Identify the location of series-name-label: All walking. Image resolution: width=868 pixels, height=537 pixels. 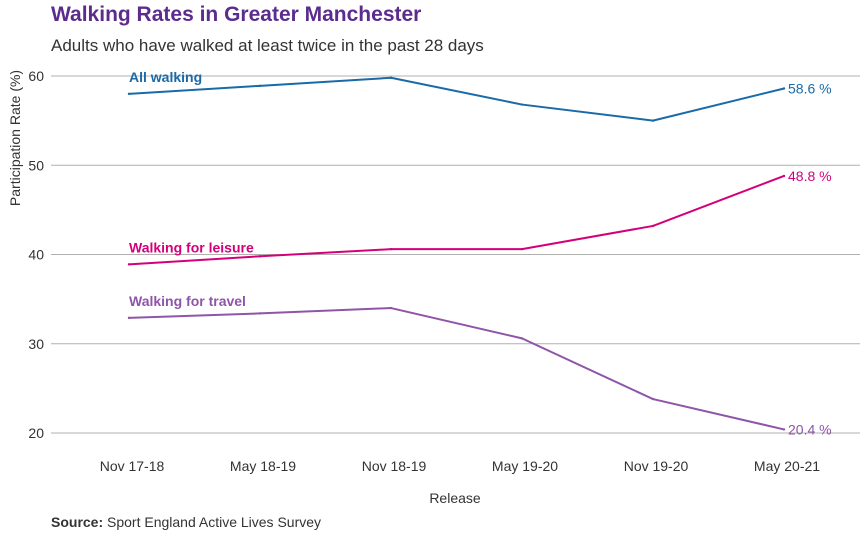
(165, 77).